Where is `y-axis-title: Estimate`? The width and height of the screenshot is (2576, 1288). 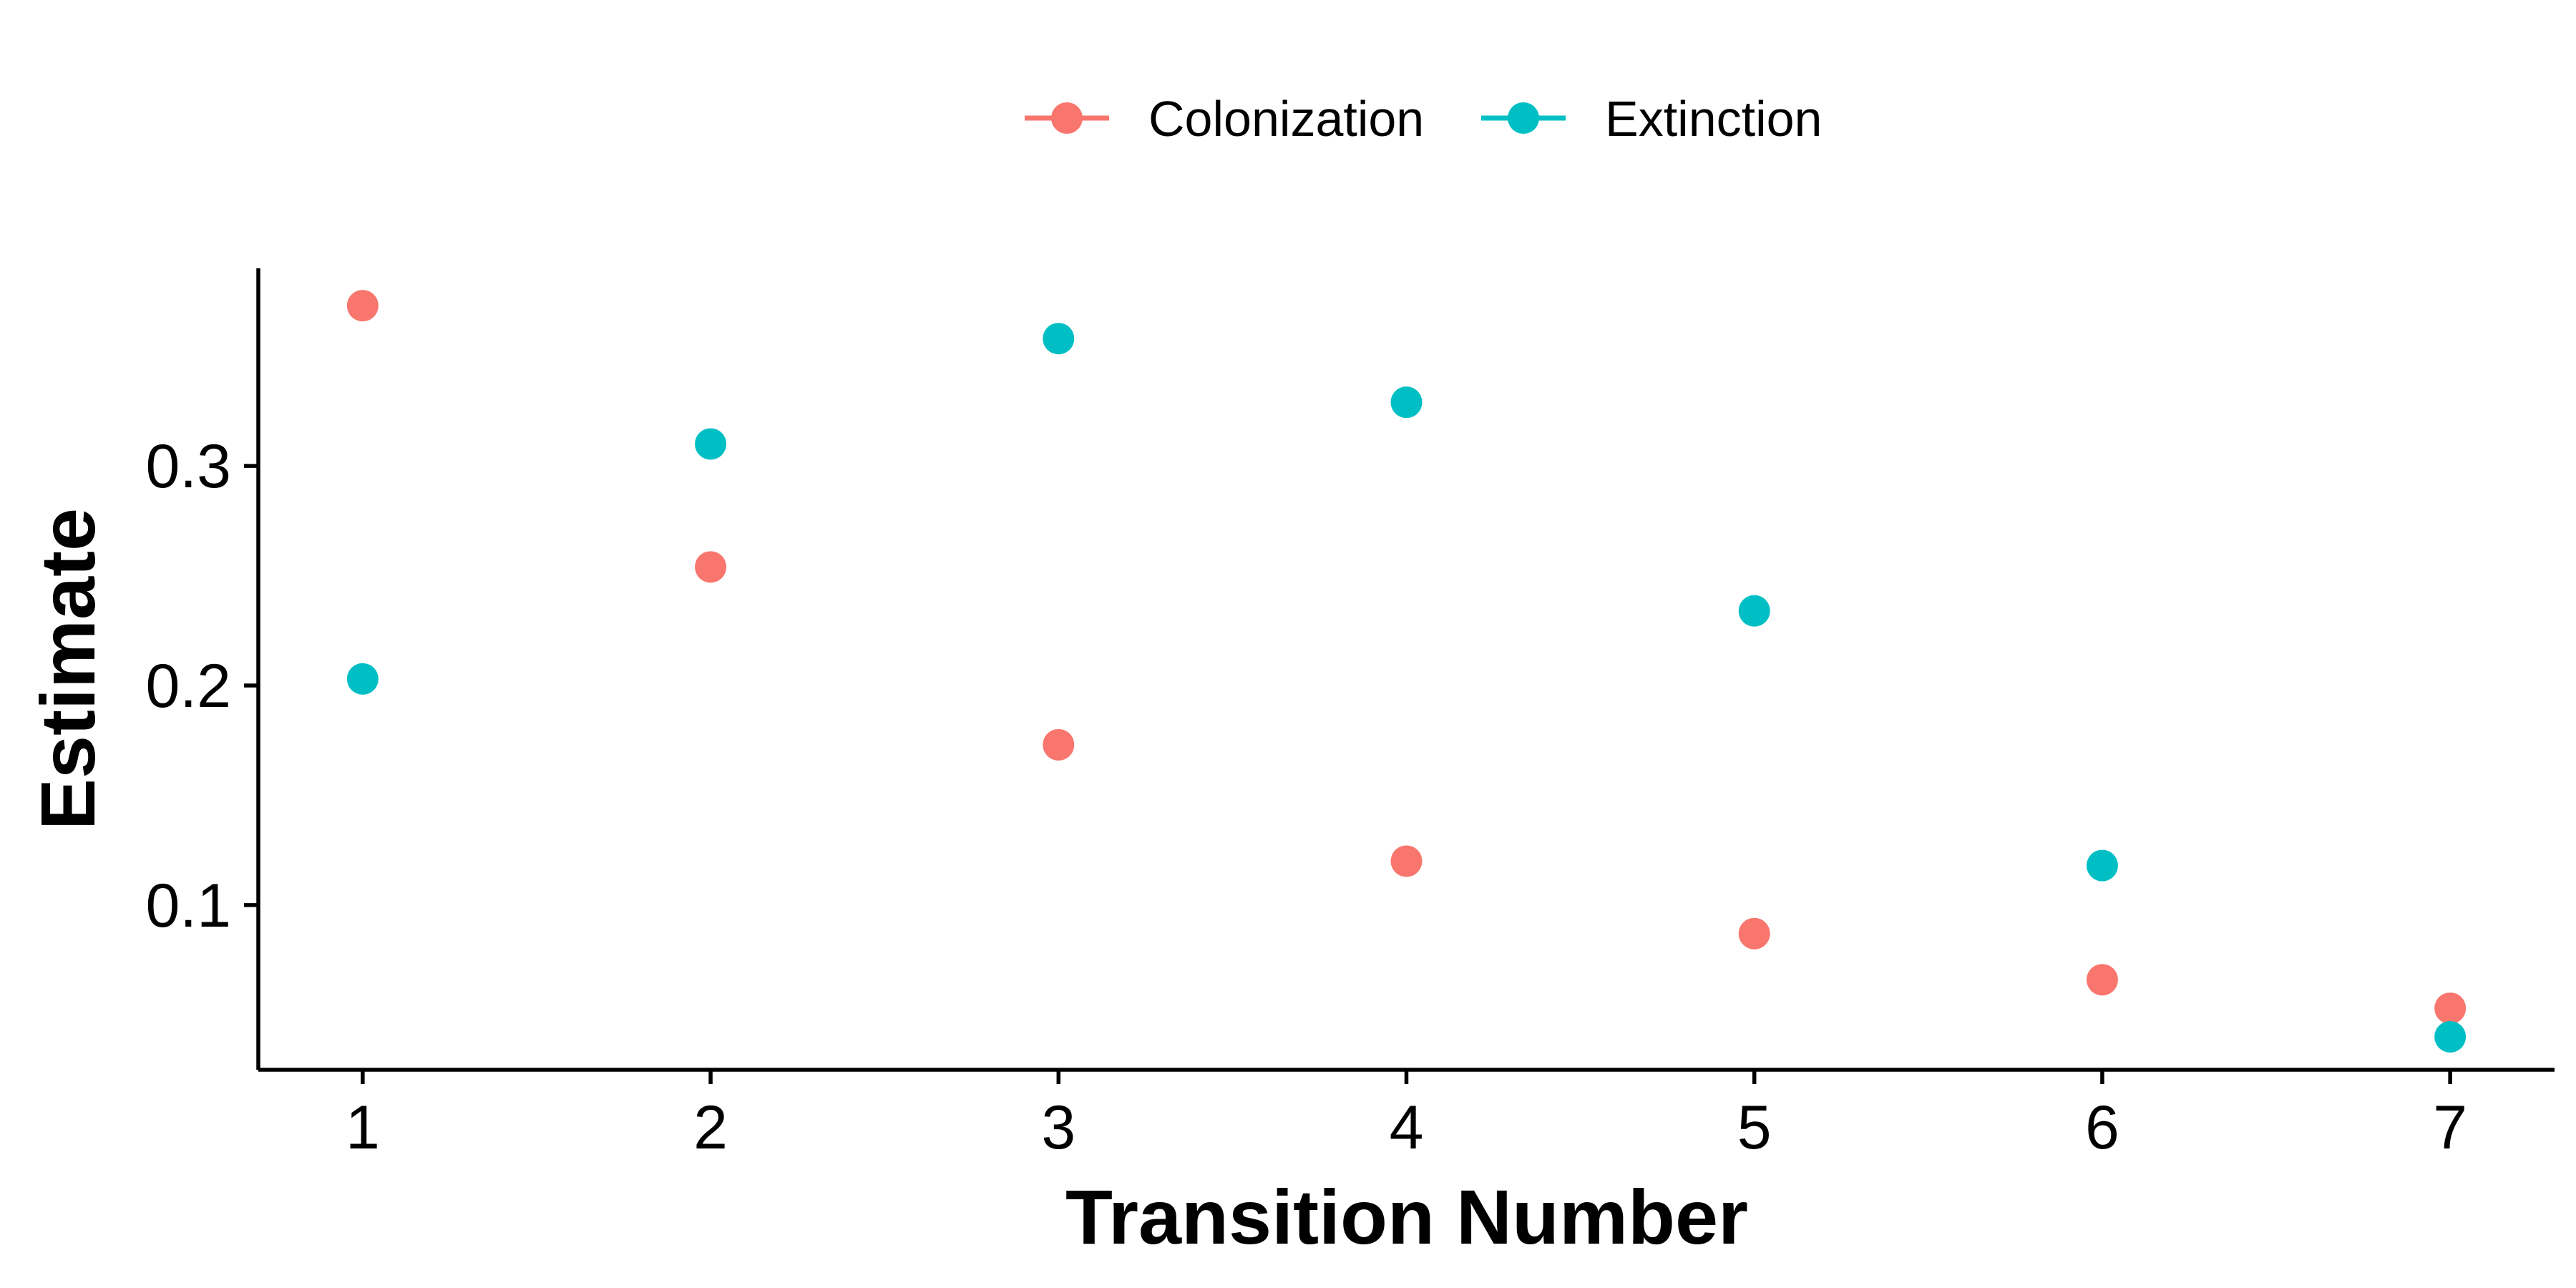 y-axis-title: Estimate is located at coordinates (67, 669).